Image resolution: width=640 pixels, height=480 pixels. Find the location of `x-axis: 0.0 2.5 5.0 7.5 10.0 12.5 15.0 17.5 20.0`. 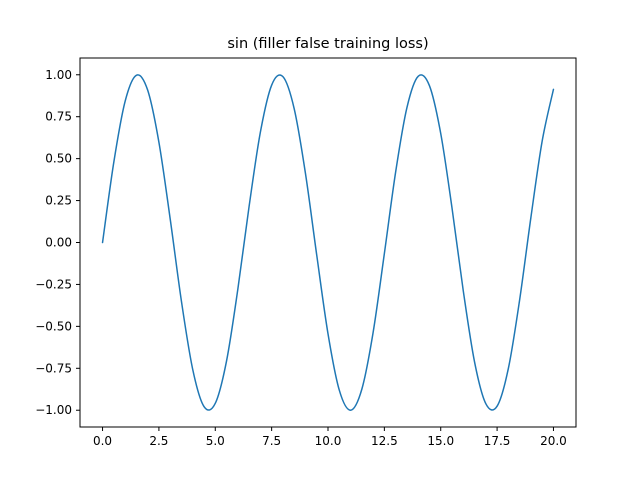

x-axis: 0.0 2.5 5.0 7.5 10.0 12.5 15.0 17.5 20.0 is located at coordinates (330, 437).